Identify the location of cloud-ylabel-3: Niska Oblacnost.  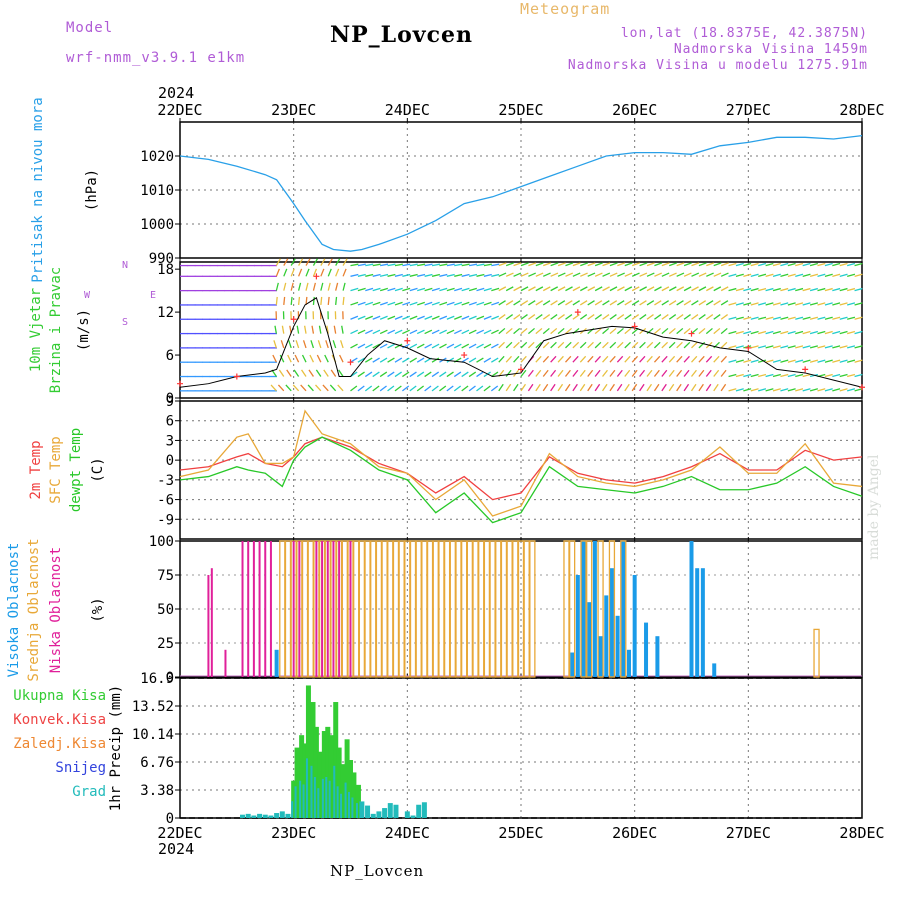
(56, 610).